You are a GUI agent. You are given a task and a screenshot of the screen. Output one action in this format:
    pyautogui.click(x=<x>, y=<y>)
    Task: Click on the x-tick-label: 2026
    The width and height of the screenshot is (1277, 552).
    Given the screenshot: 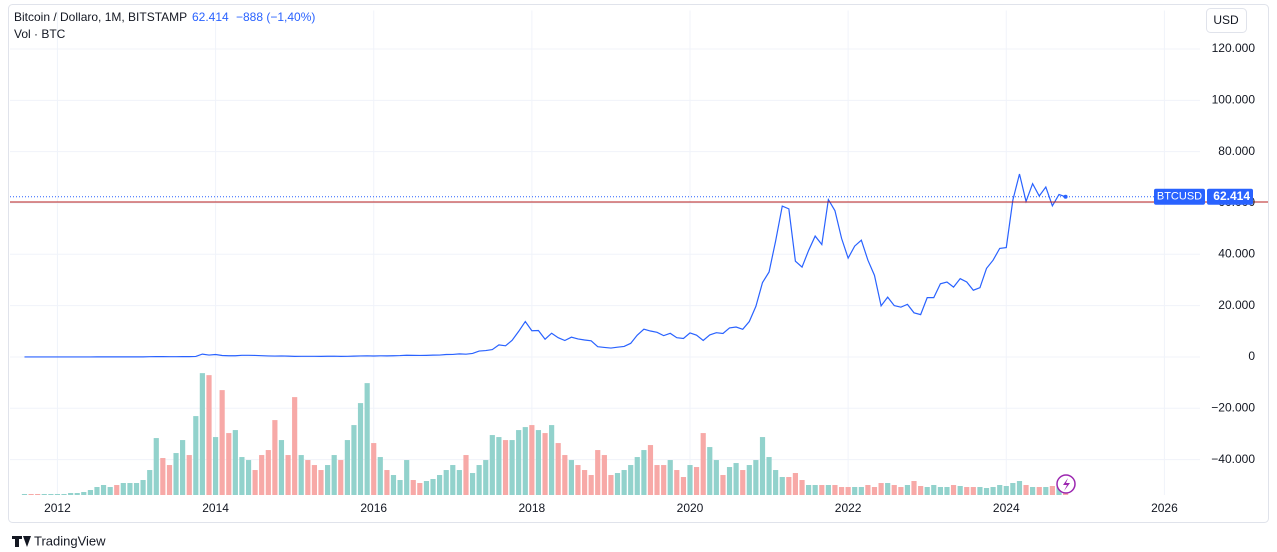 What is the action you would take?
    pyautogui.click(x=1164, y=508)
    